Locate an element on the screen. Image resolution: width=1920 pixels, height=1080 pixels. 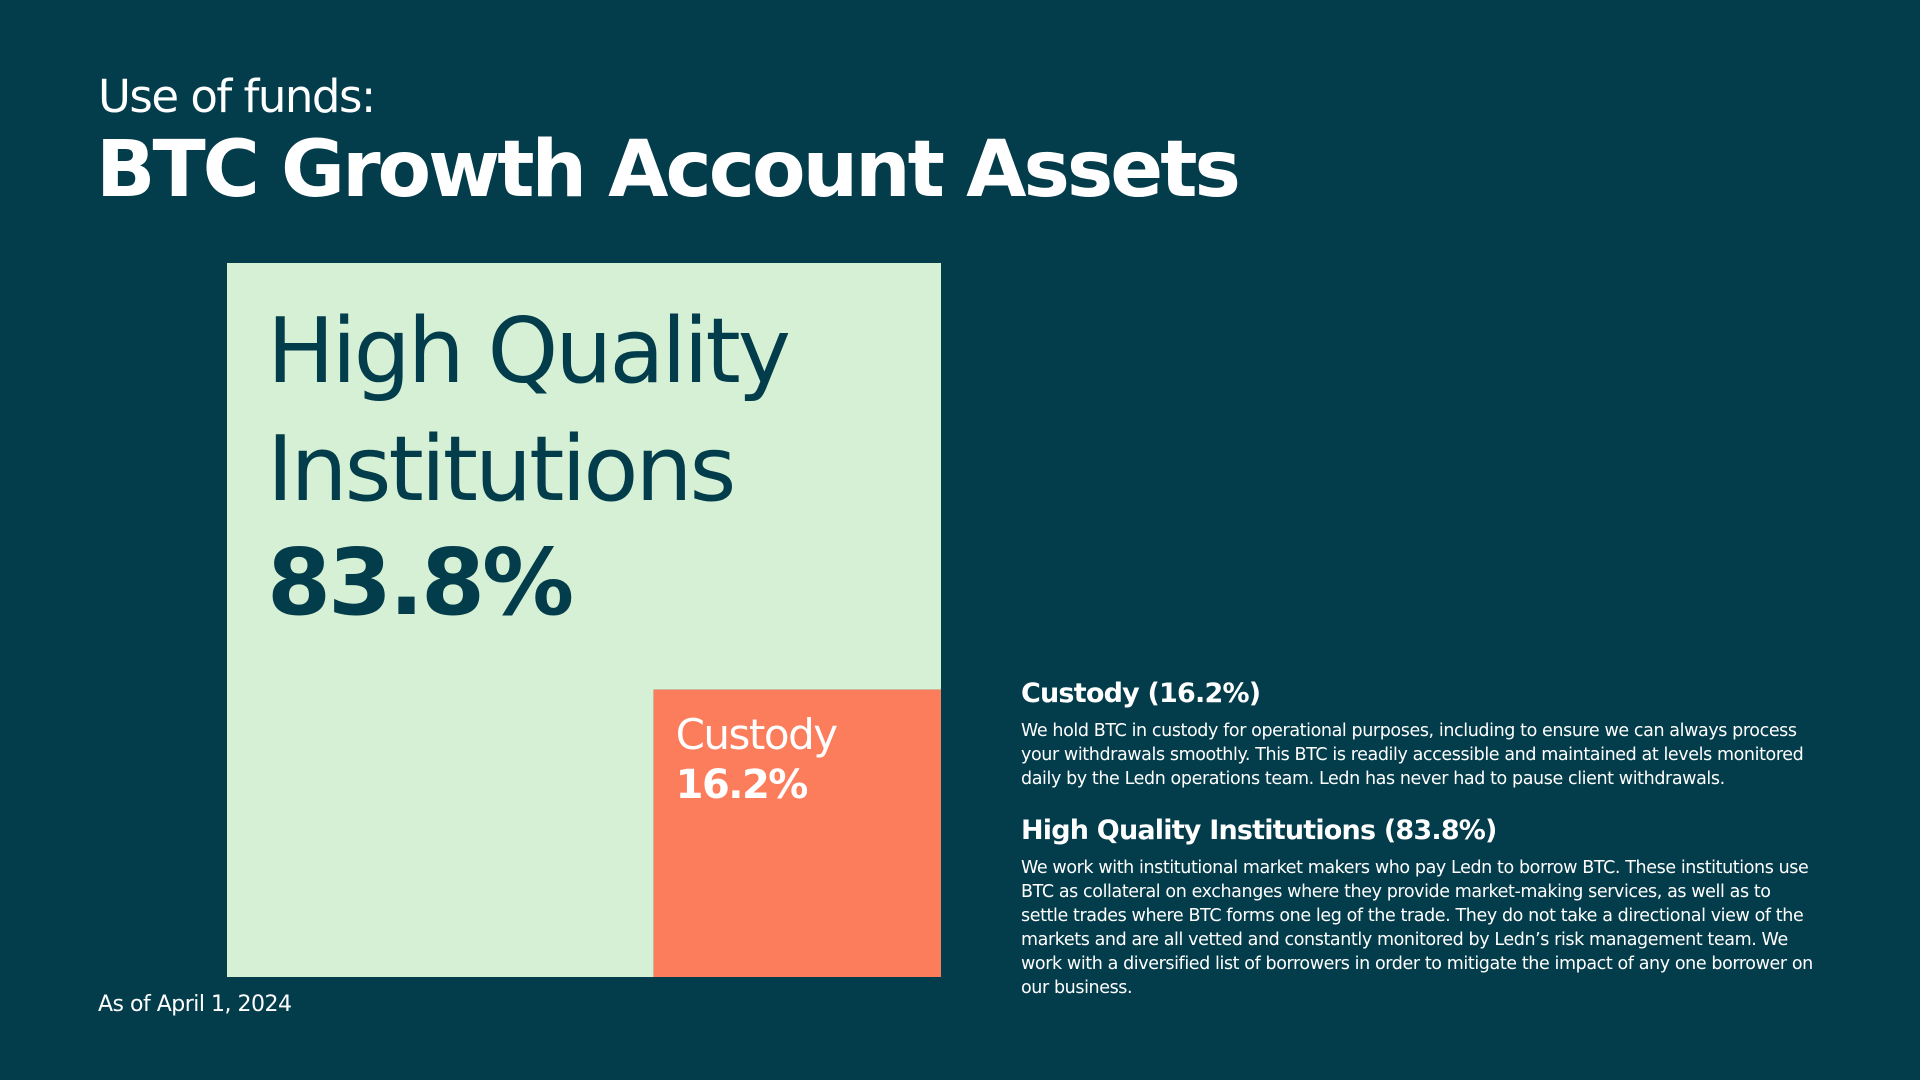
block-label: High Quality Institutions 83.8% is located at coordinates (584, 464).